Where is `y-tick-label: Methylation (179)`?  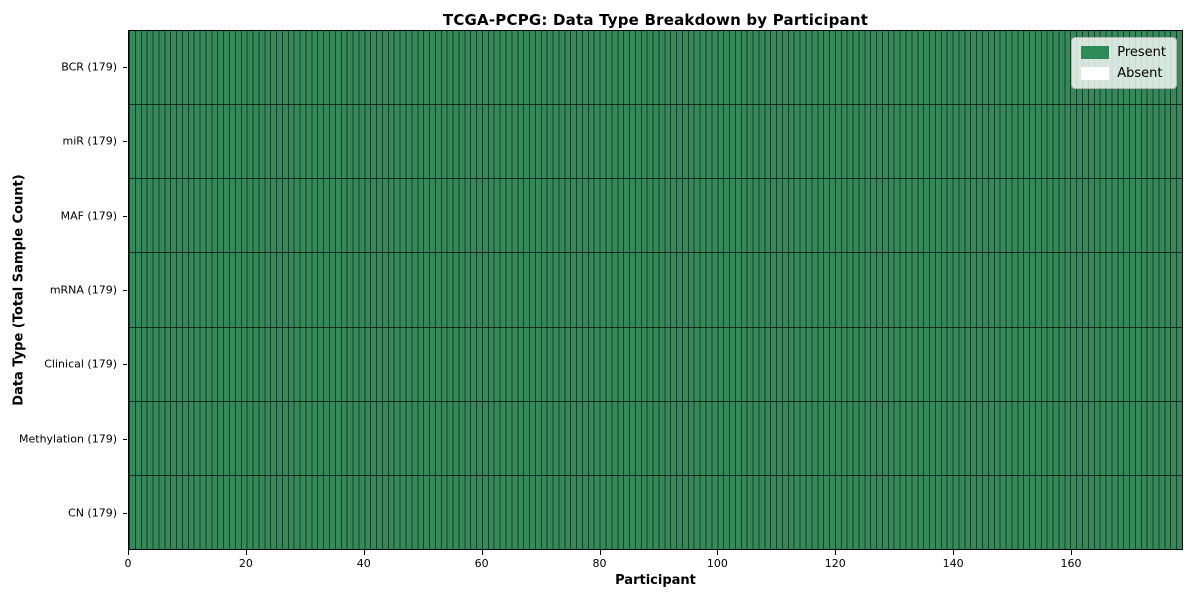 y-tick-label: Methylation (179) is located at coordinates (68, 439).